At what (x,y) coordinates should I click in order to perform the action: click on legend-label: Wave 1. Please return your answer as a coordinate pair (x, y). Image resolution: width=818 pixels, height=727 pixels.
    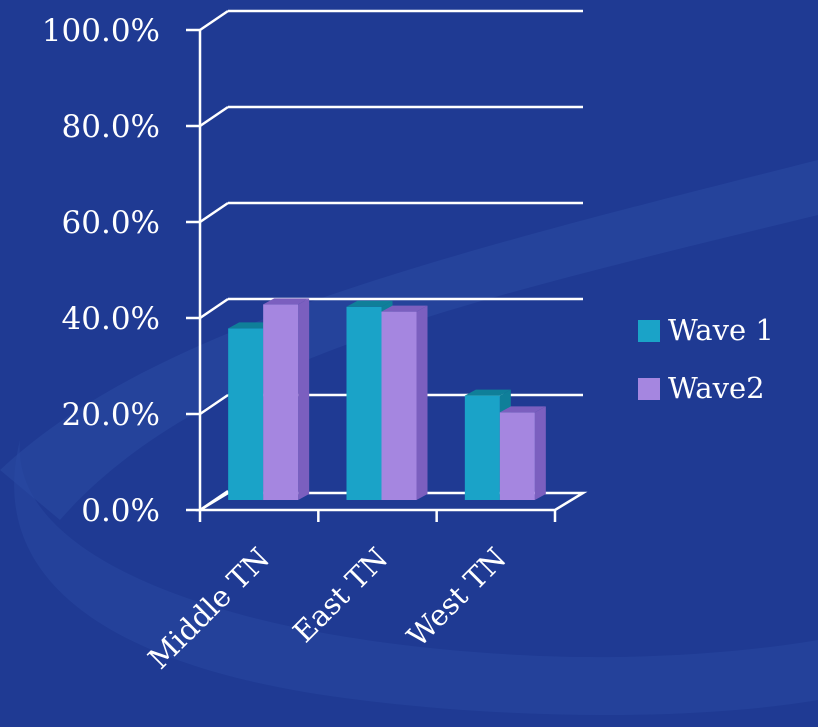
    Looking at the image, I should click on (721, 330).